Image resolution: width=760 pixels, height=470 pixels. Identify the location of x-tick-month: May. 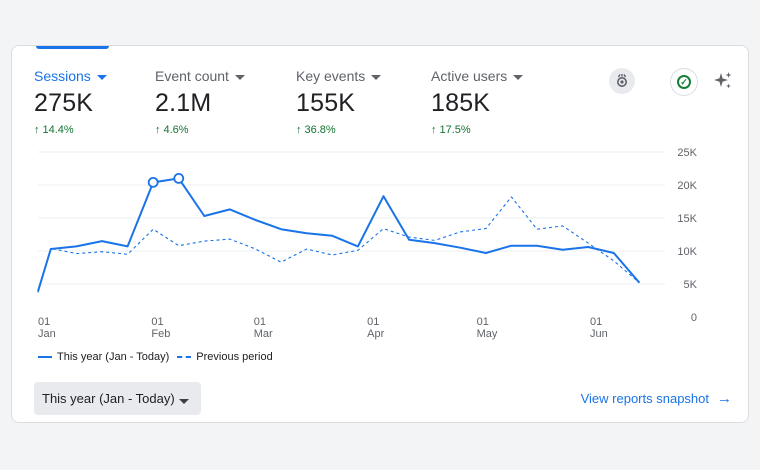
(487, 334).